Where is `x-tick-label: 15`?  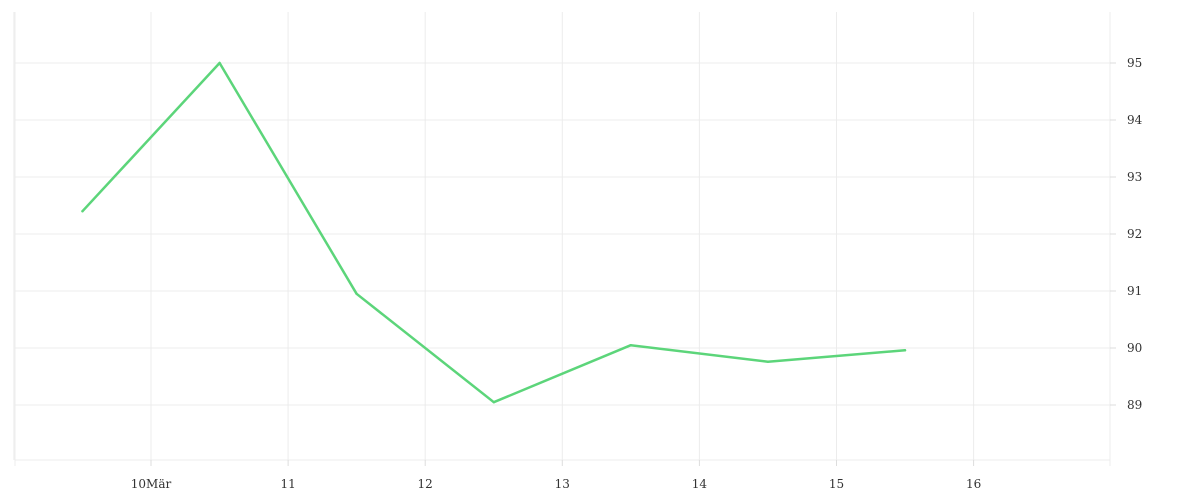 x-tick-label: 15 is located at coordinates (836, 484).